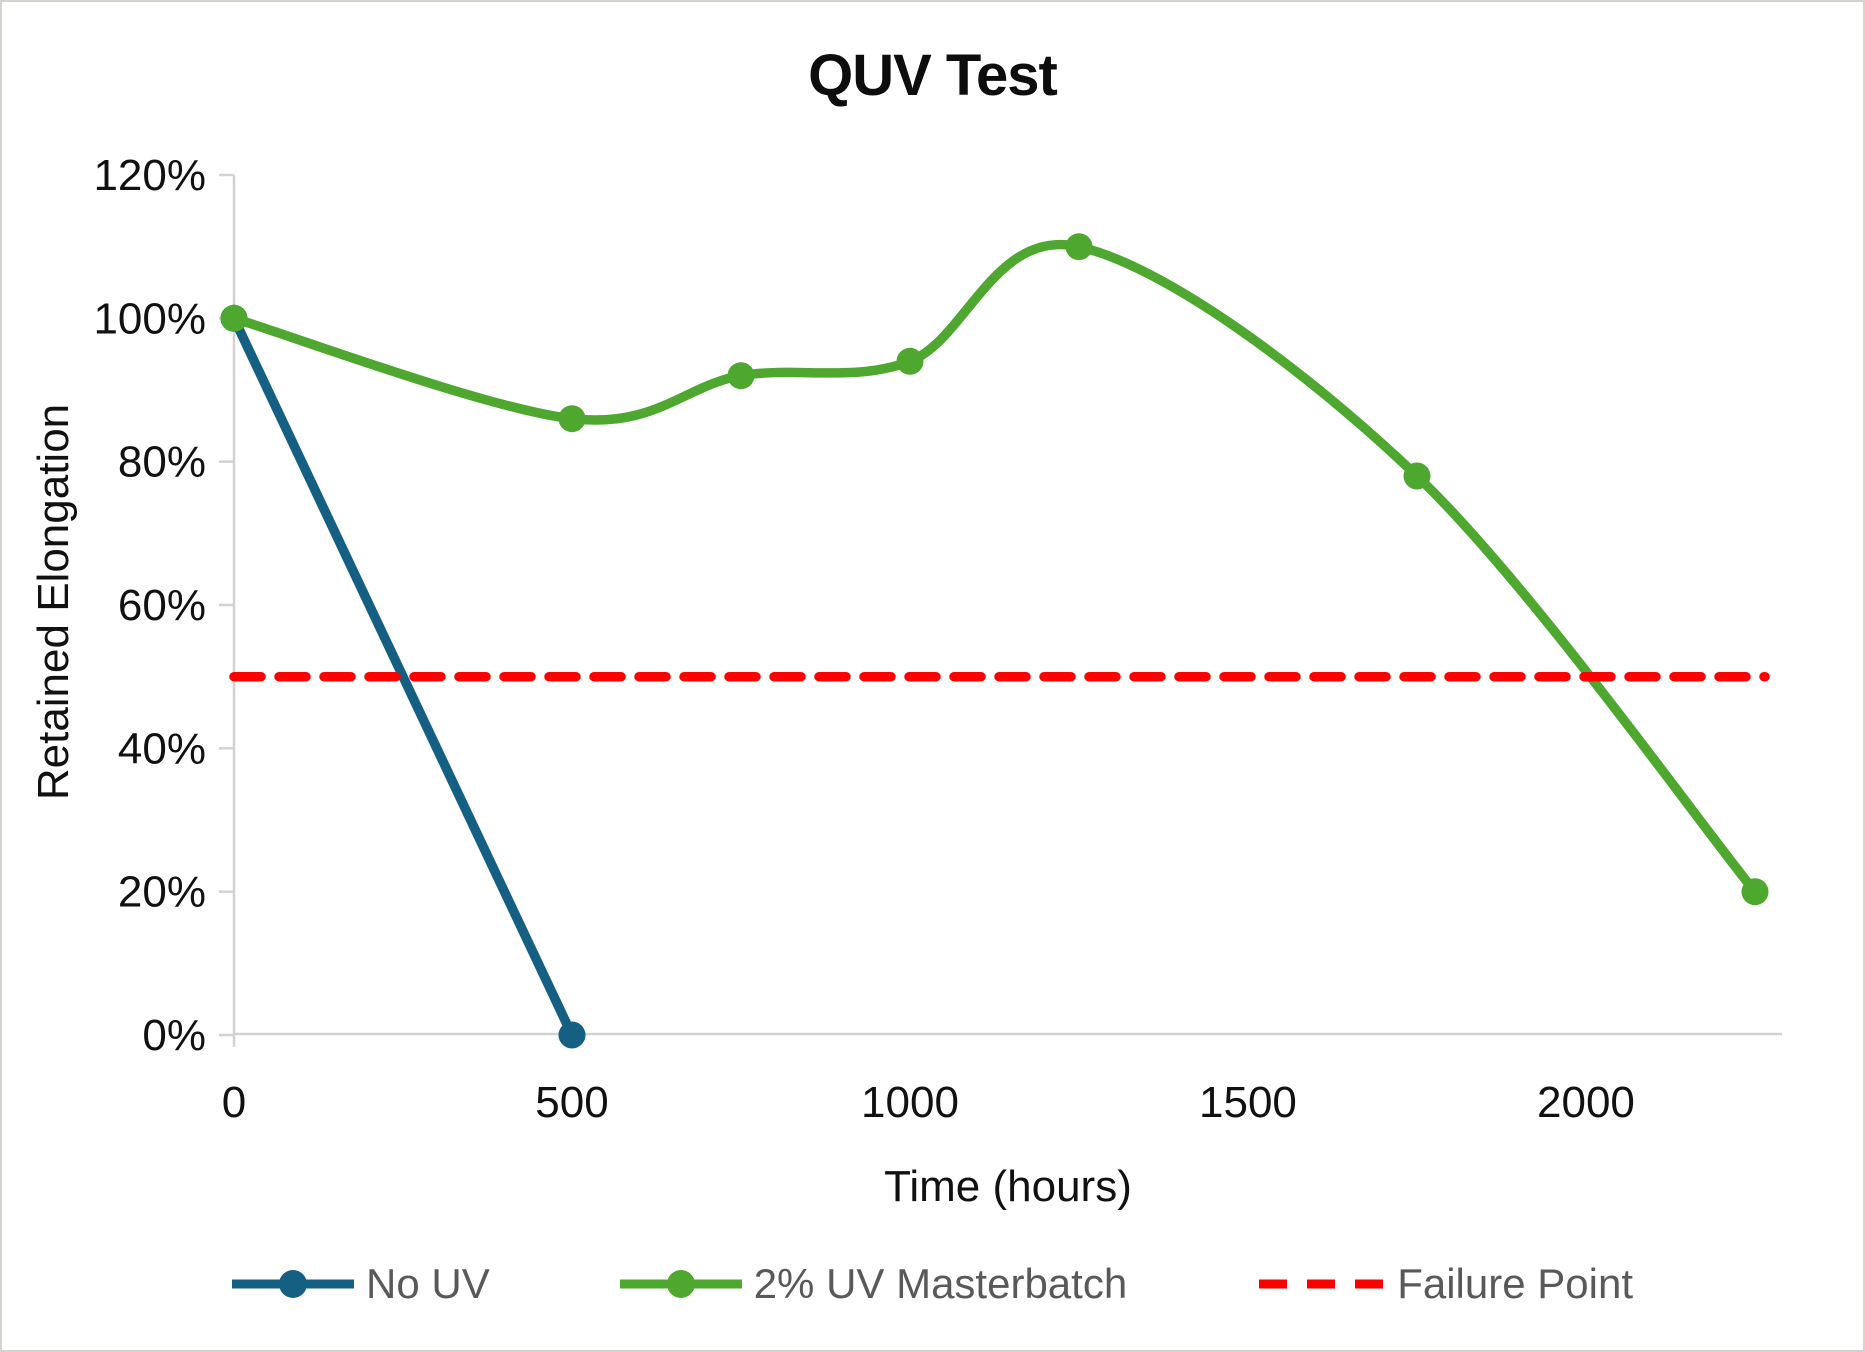 This screenshot has height=1352, width=1865. I want to click on legend-label-uv-masterbatch: 2% UV Masterbatch, so click(940, 1283).